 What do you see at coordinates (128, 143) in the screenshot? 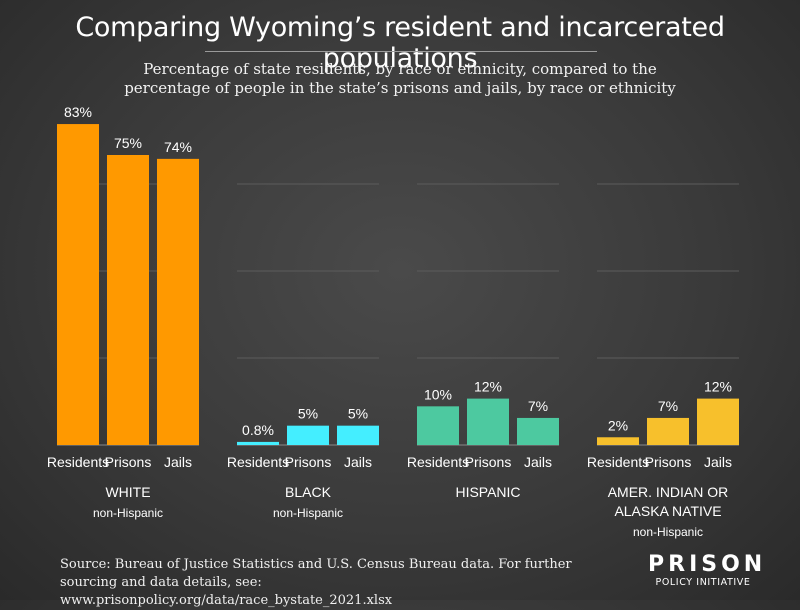
I see `data-label: 75%` at bounding box center [128, 143].